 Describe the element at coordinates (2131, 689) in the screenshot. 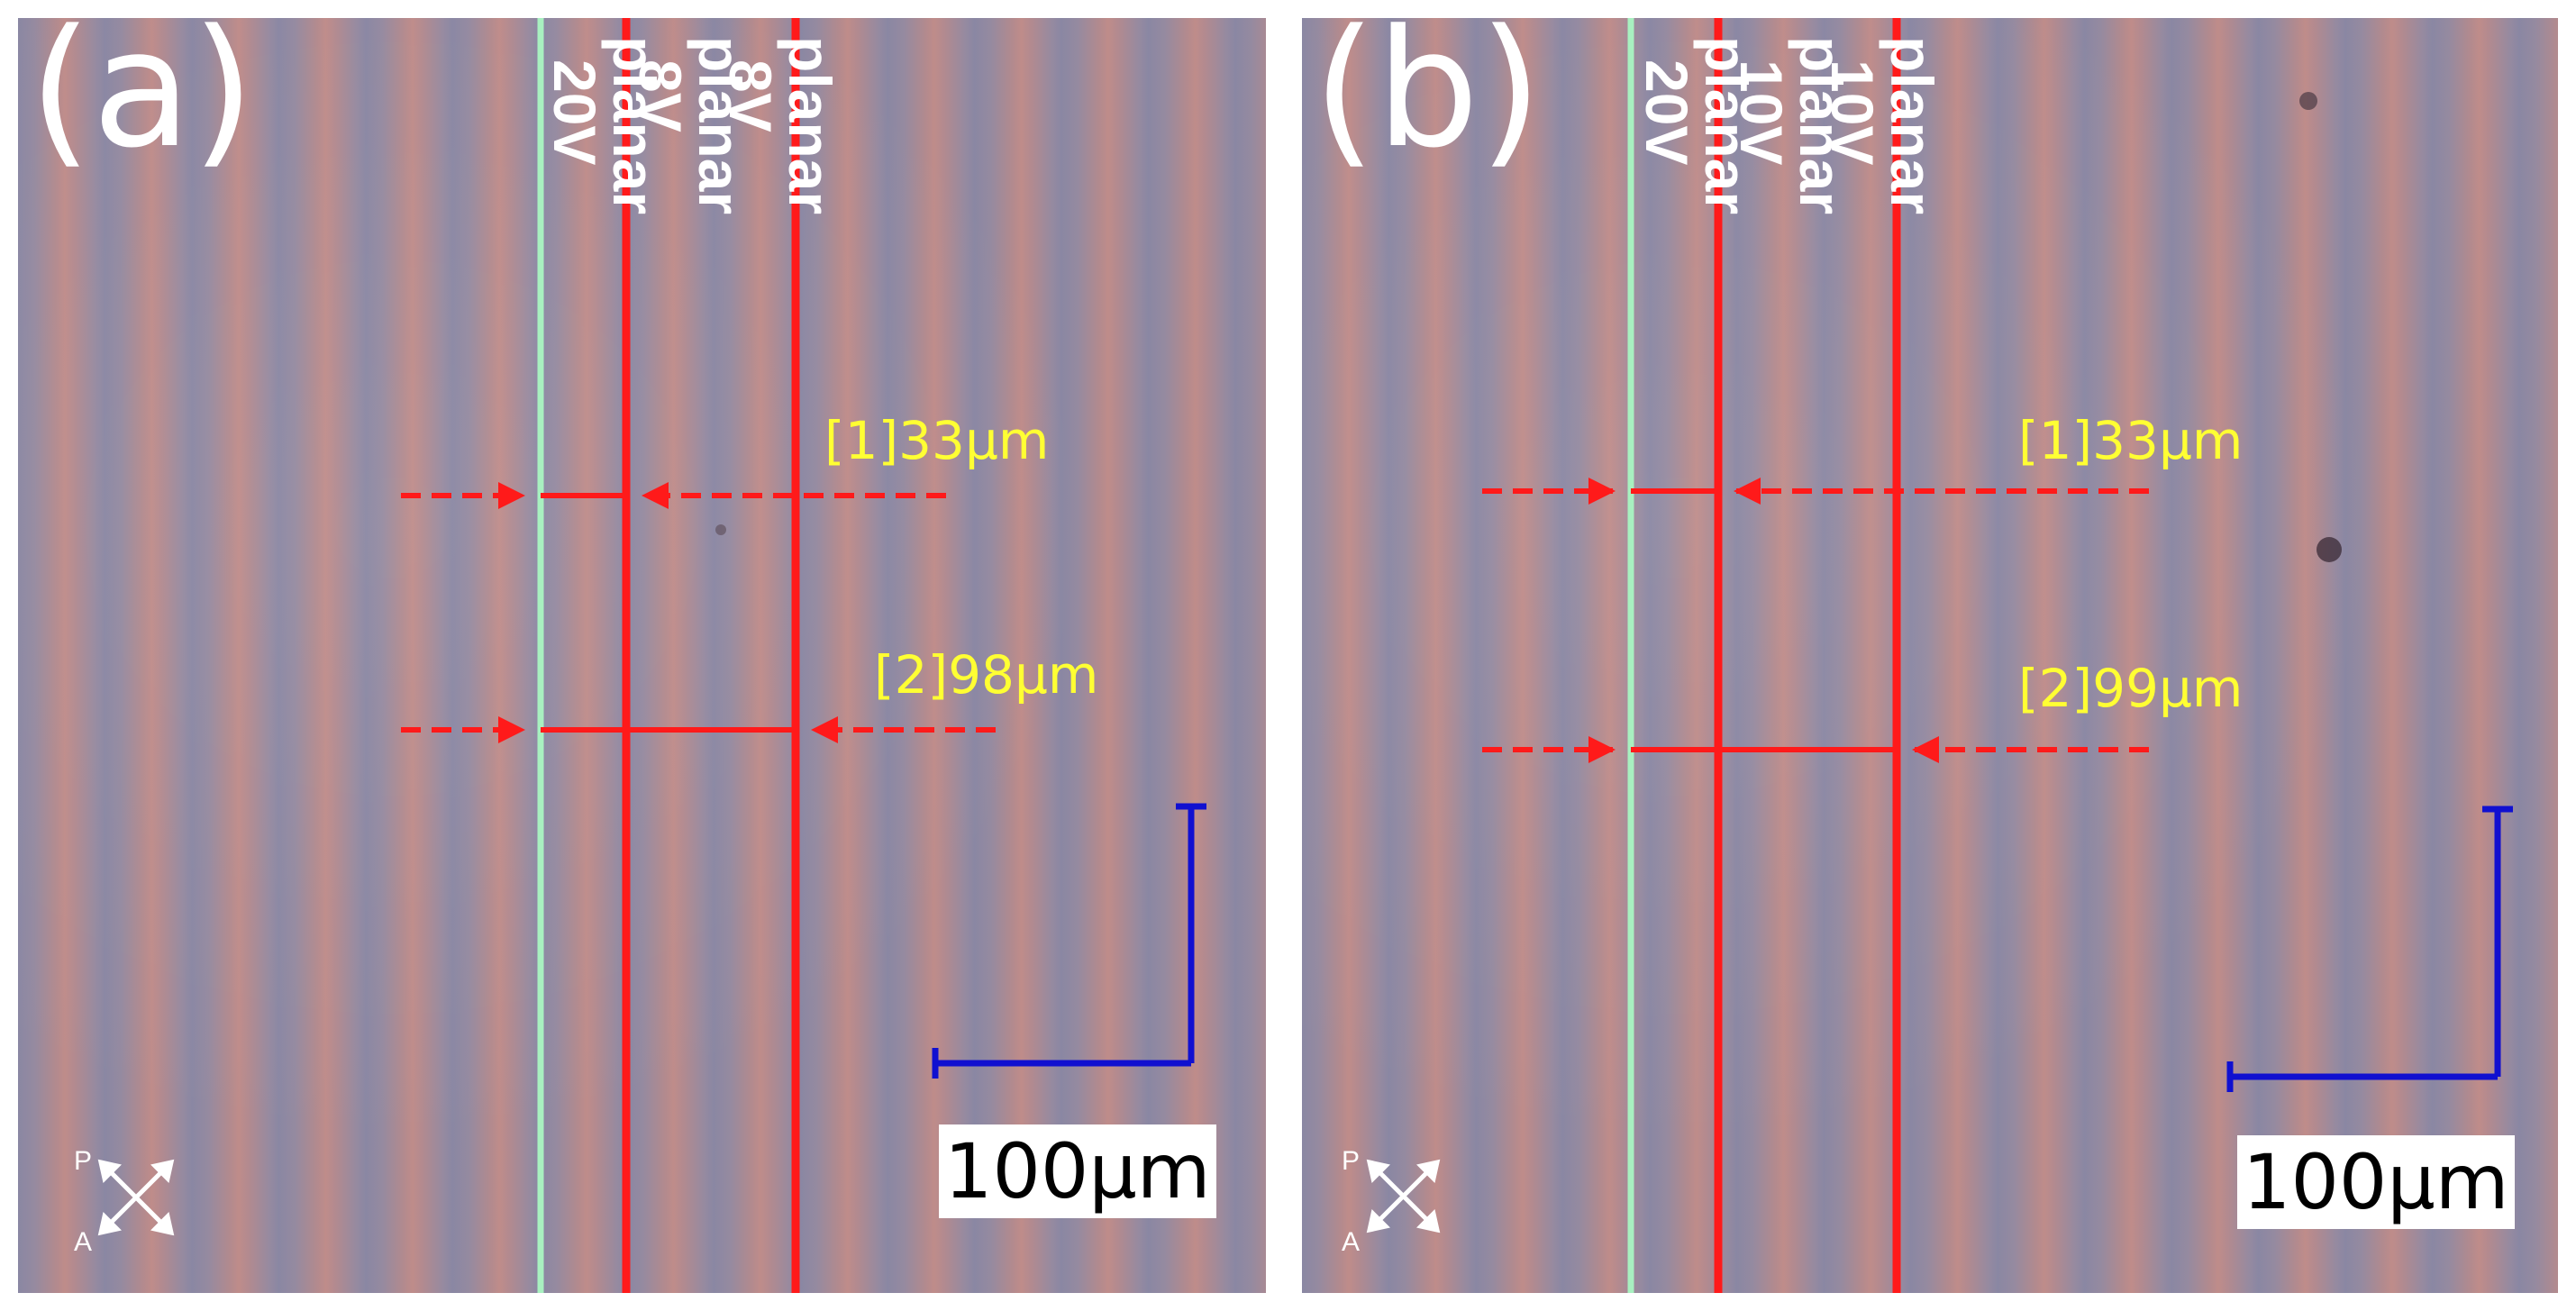

I see `measurement-2: [2]99μm` at that location.